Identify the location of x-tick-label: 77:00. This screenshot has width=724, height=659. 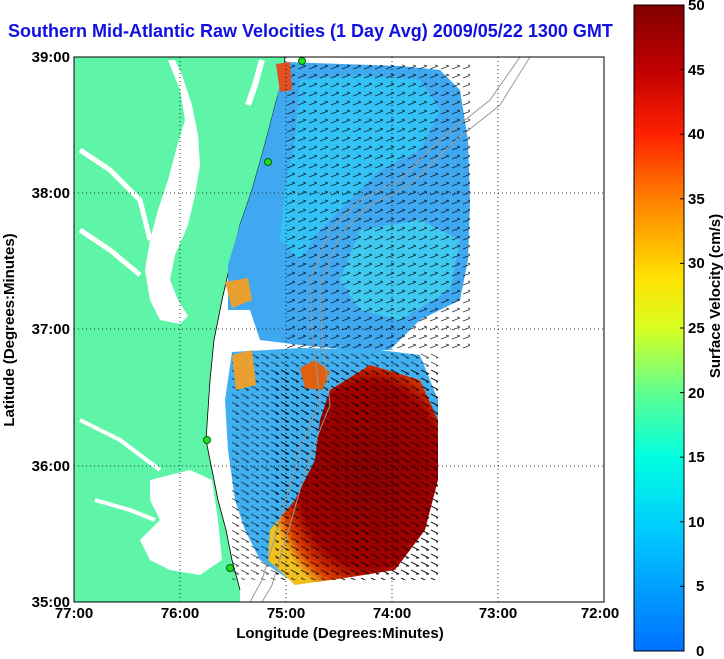
(74, 613).